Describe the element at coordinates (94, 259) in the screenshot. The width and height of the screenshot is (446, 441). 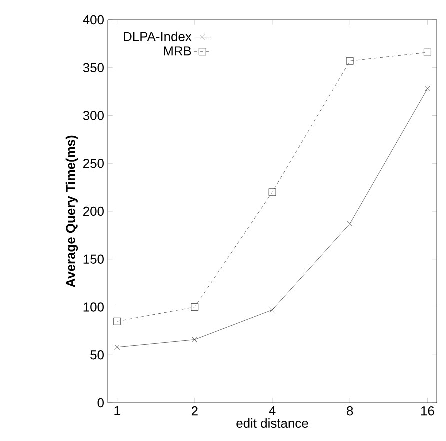
I see `y-tick-label: 150` at that location.